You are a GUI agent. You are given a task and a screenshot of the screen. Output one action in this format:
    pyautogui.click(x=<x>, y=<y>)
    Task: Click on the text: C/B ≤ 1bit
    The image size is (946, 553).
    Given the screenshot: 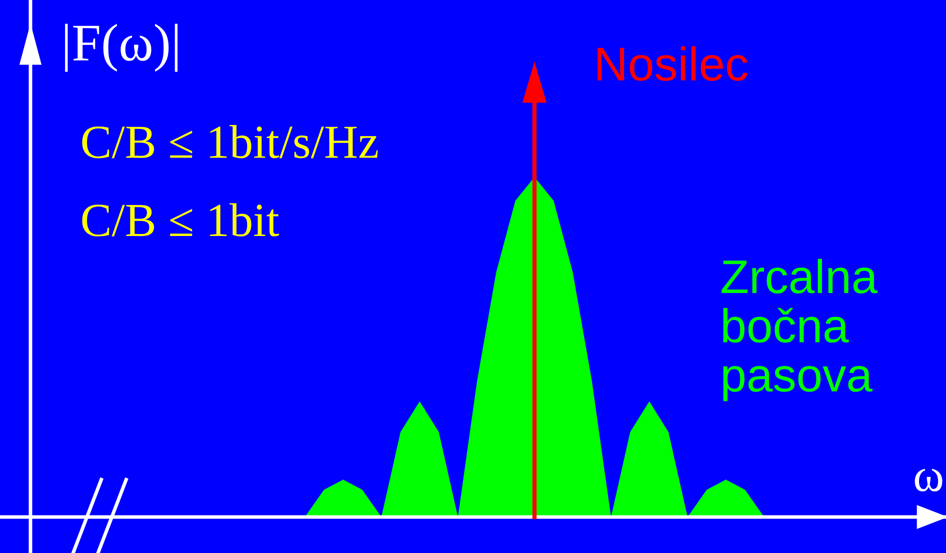 What is the action you would take?
    pyautogui.click(x=181, y=219)
    